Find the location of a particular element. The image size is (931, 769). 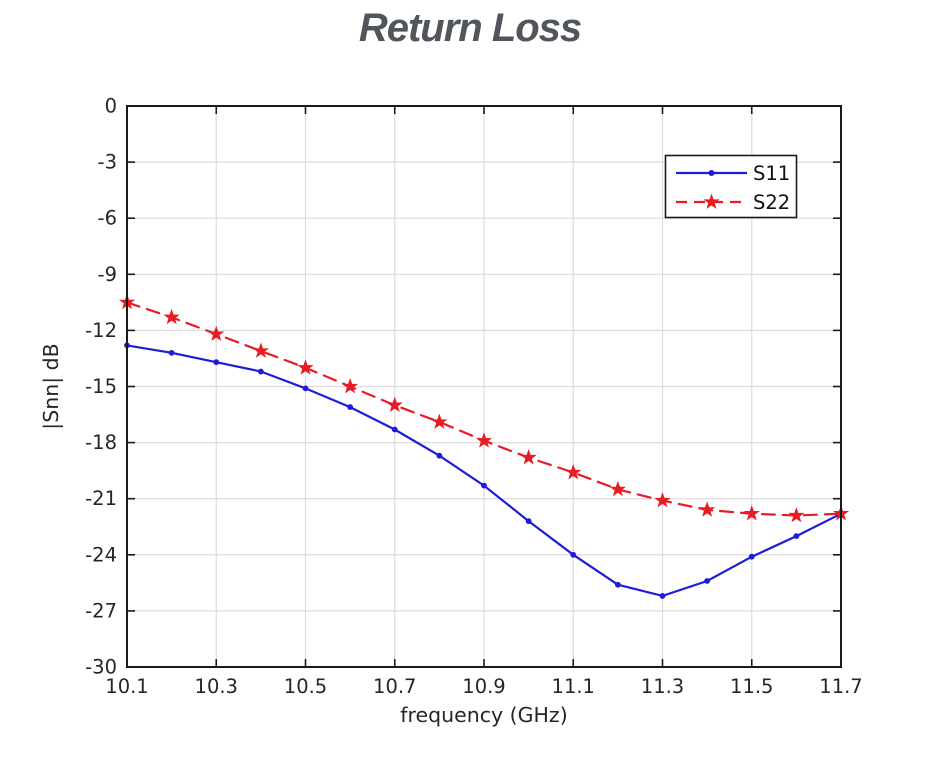

x-tick-label: 11.7 is located at coordinates (840, 686).